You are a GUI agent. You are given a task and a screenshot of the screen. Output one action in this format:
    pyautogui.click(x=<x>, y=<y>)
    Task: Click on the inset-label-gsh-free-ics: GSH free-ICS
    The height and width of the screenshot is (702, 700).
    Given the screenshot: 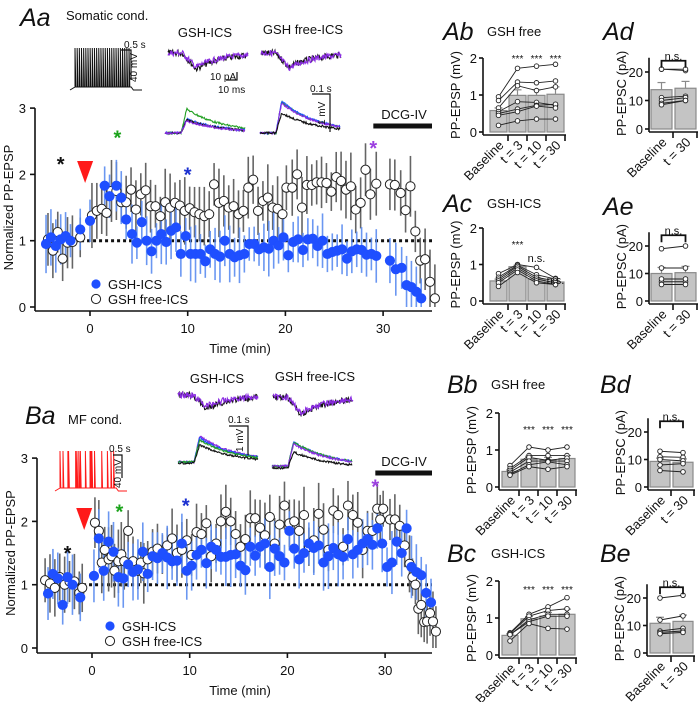 What is the action you would take?
    pyautogui.click(x=303, y=29)
    